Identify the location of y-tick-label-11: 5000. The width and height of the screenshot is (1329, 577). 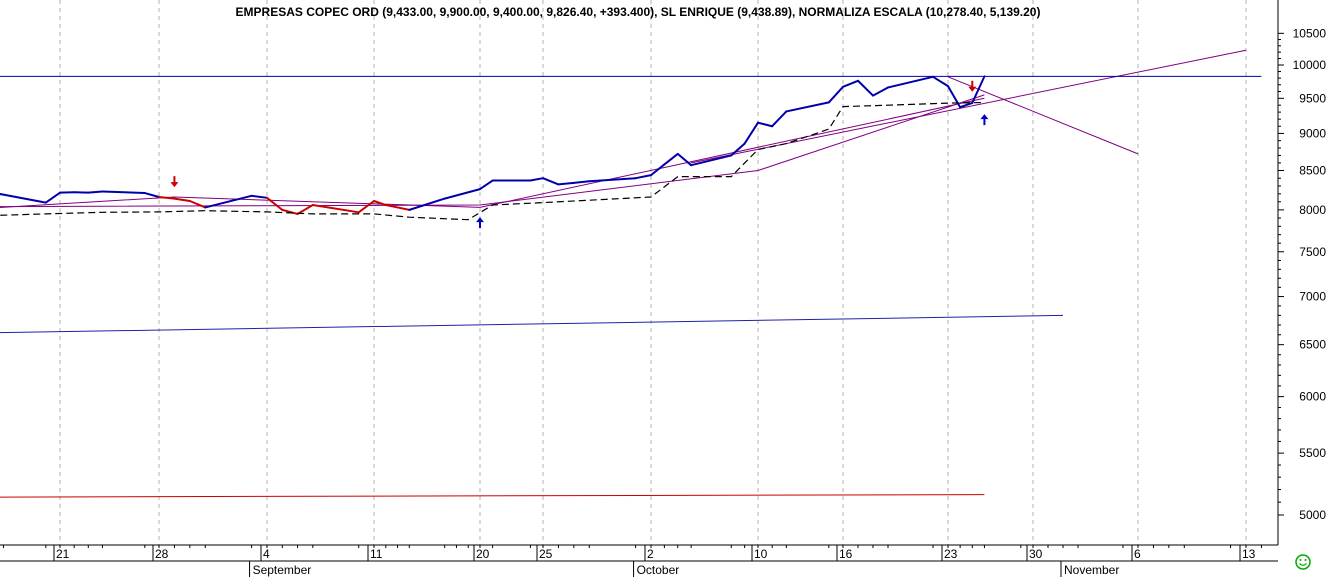
(1312, 515).